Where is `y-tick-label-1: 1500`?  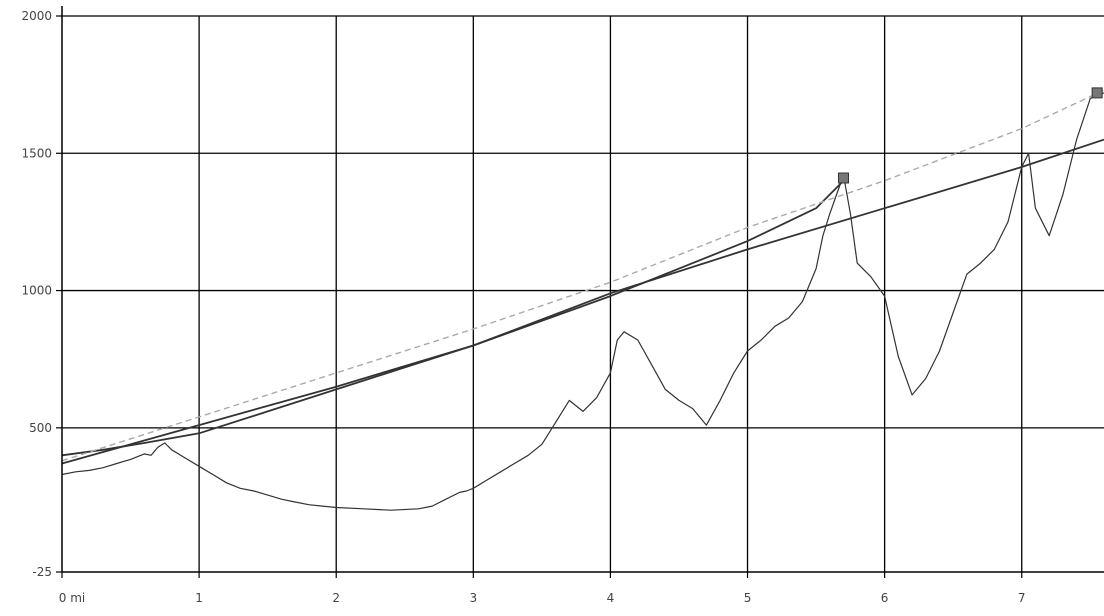
y-tick-label-1: 1500 is located at coordinates (36, 153).